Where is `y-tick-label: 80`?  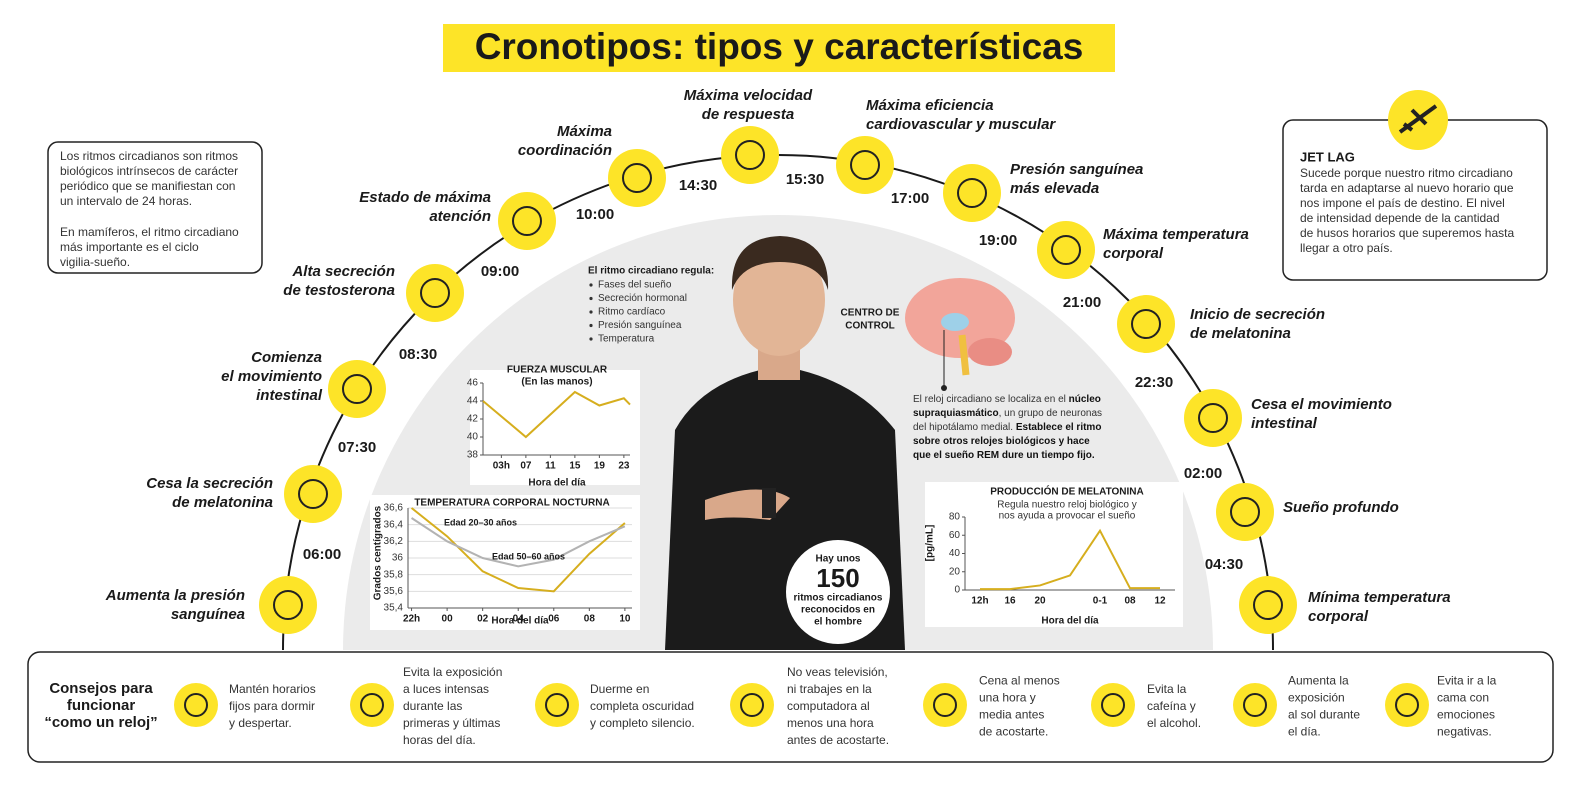
y-tick-label: 80 is located at coordinates (955, 517).